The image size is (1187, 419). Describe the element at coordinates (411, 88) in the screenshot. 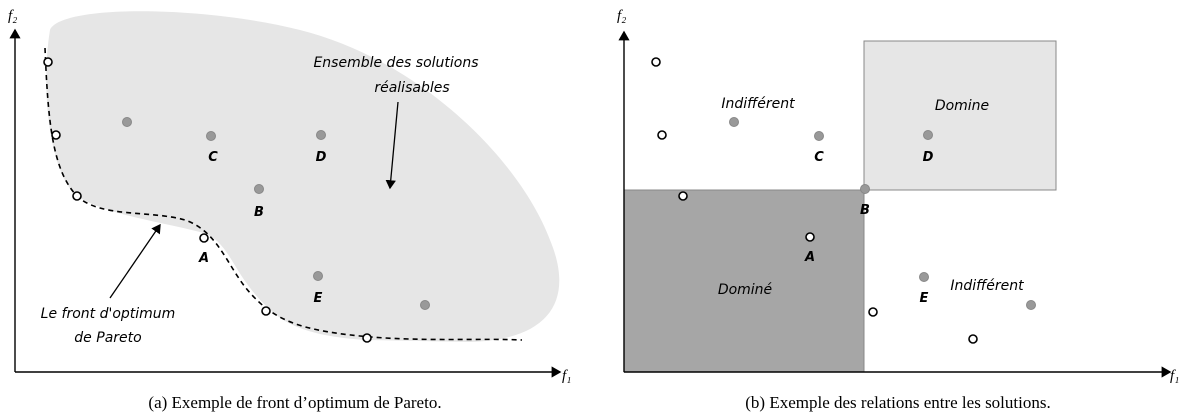

I see `region-label: réalisables` at that location.